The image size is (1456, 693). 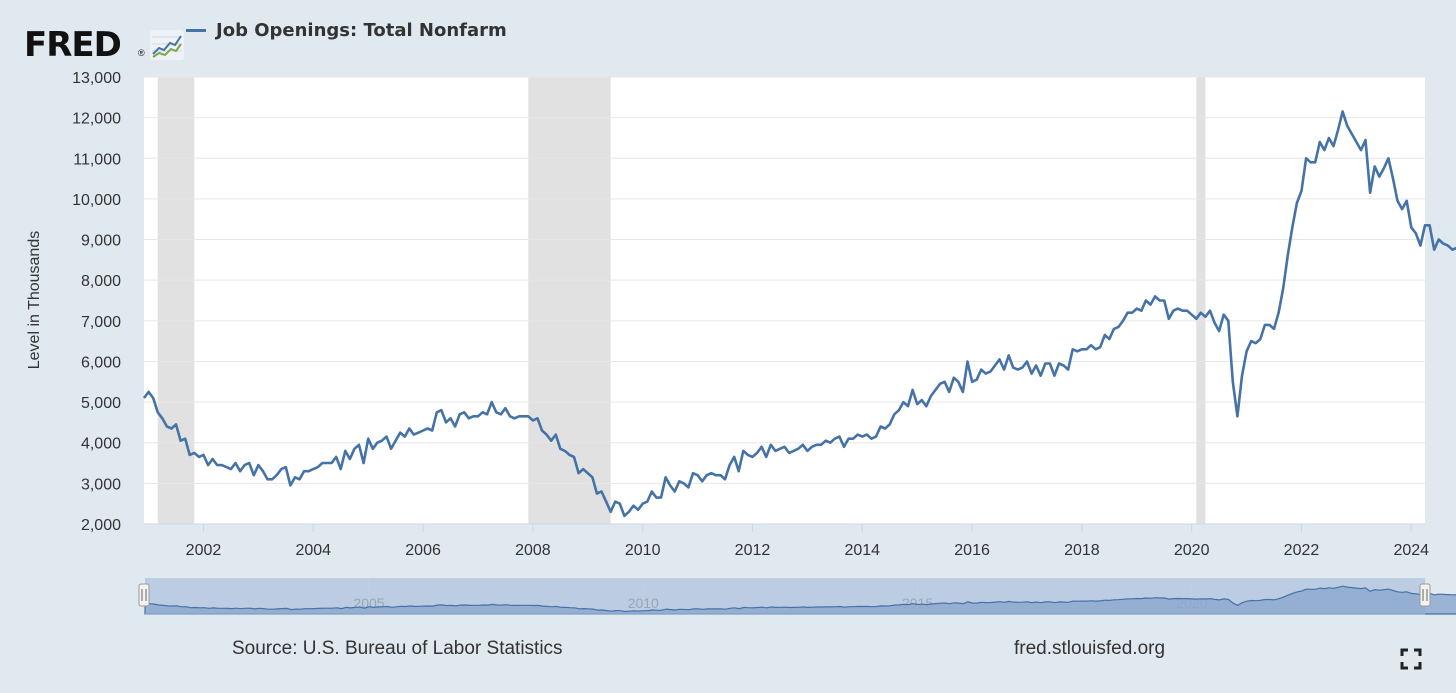 I want to click on navigator-handle-right, so click(x=1425, y=595).